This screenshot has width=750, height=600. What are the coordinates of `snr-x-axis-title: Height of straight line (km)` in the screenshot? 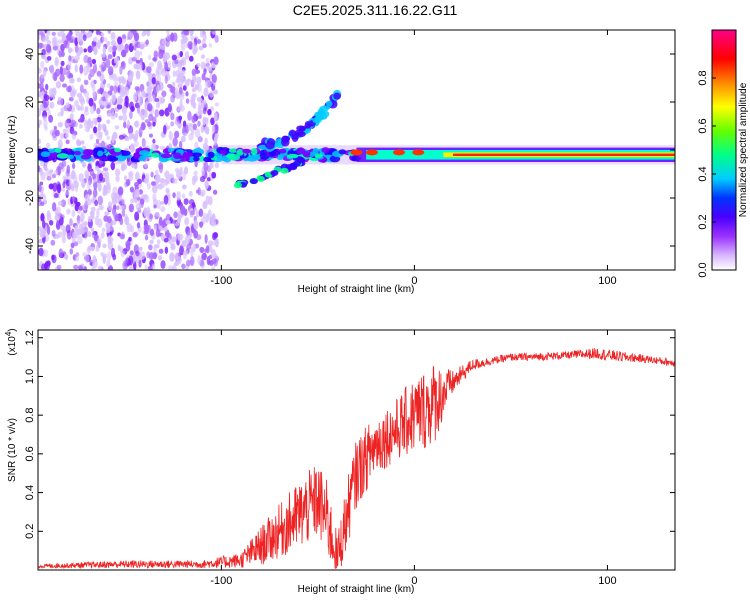 It's located at (356, 589).